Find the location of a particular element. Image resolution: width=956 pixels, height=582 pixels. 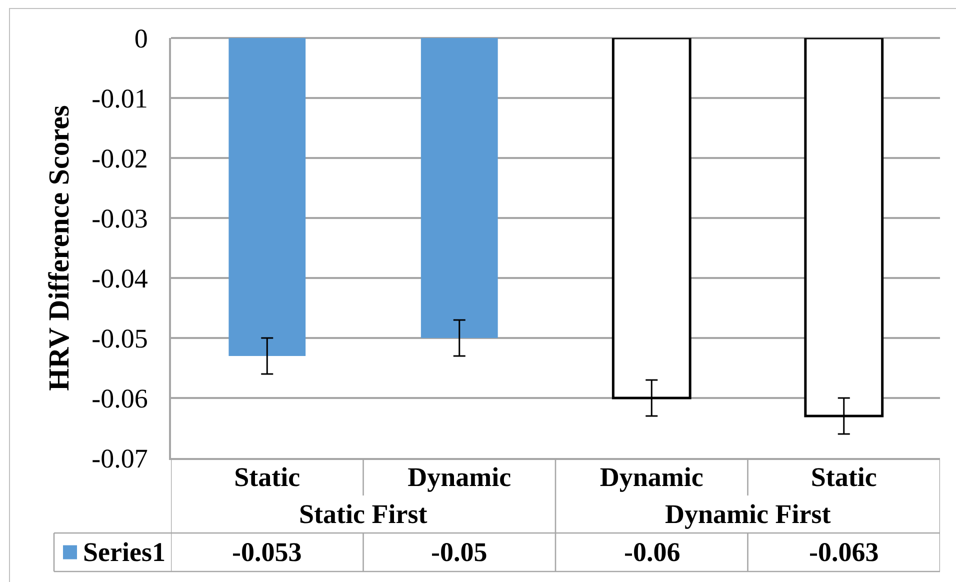

data-label: -0.06 is located at coordinates (652, 552).